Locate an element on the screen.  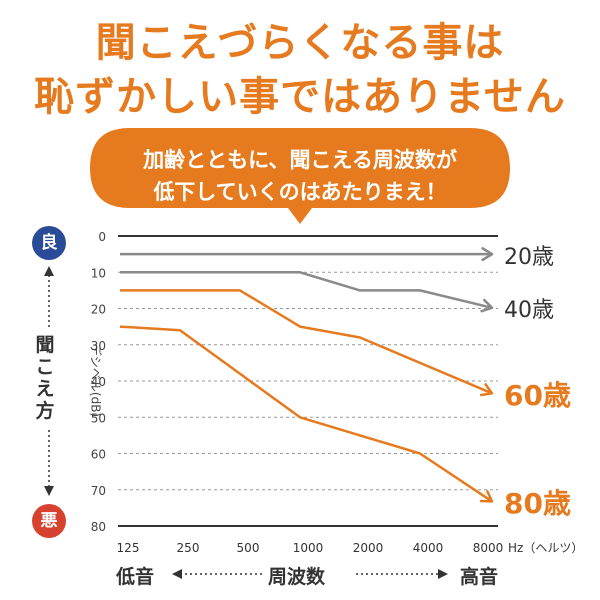
y-tick-label: 70 is located at coordinates (98, 491).